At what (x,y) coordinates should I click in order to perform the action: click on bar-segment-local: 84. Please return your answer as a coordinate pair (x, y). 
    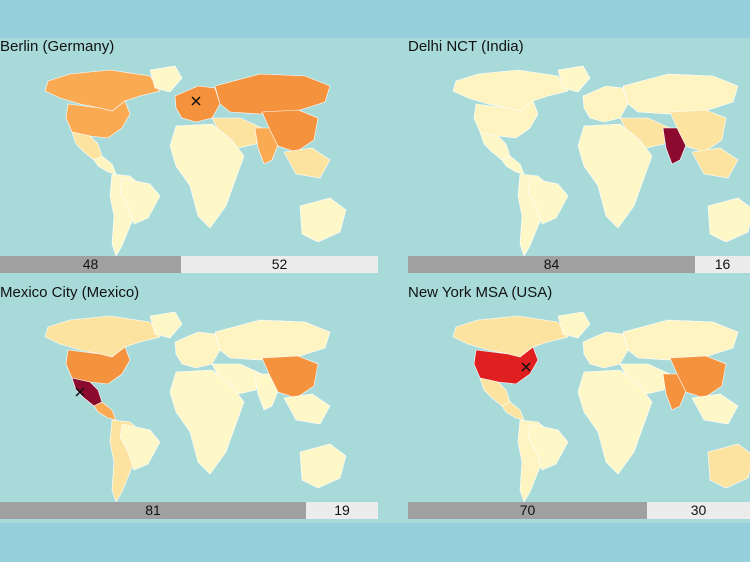
    Looking at the image, I should click on (551, 264).